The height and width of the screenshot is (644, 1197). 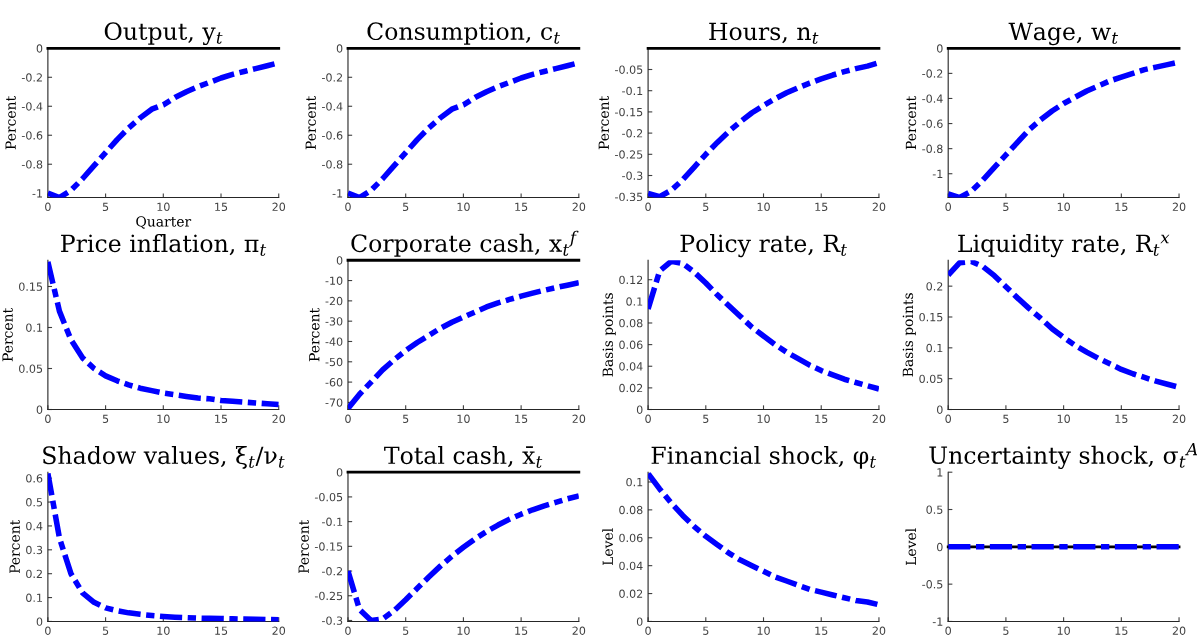 What do you see at coordinates (32, 164) in the screenshot?
I see `y-tick-label: -0.8` at bounding box center [32, 164].